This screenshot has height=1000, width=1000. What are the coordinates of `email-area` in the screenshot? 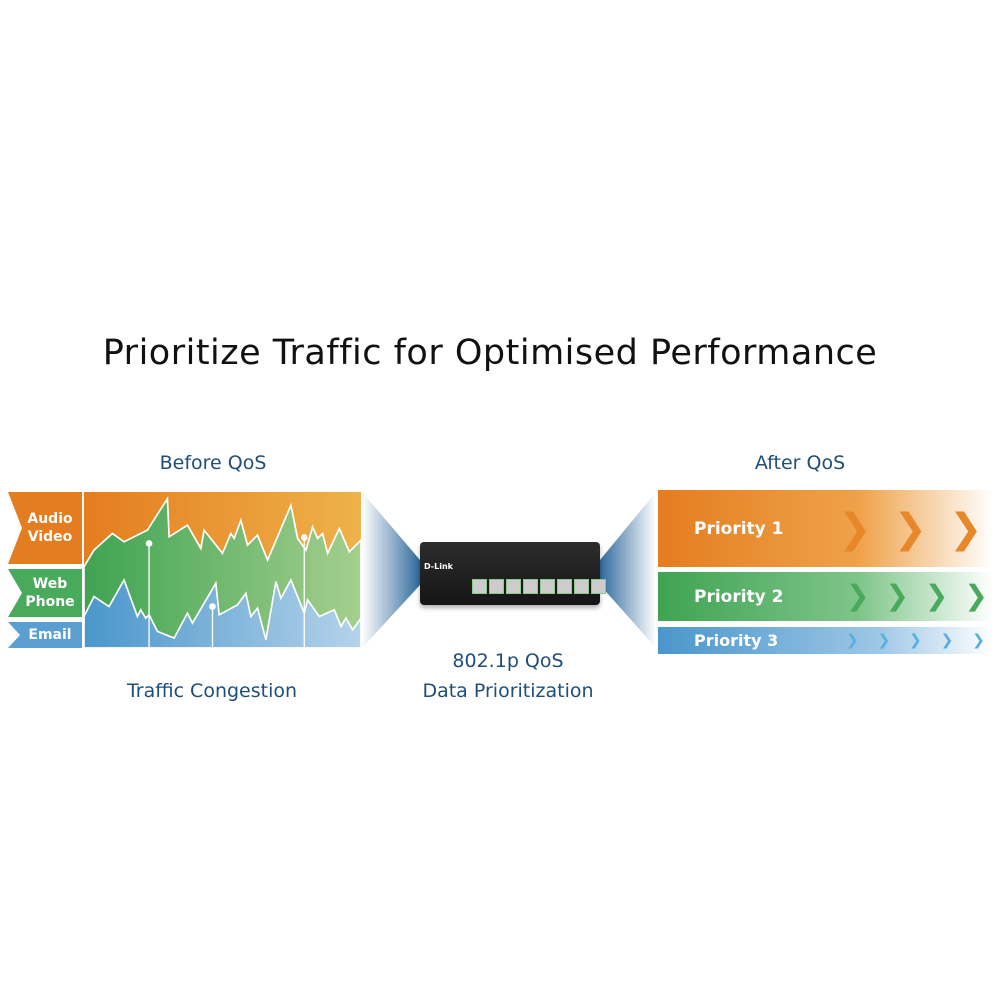 It's located at (222, 612).